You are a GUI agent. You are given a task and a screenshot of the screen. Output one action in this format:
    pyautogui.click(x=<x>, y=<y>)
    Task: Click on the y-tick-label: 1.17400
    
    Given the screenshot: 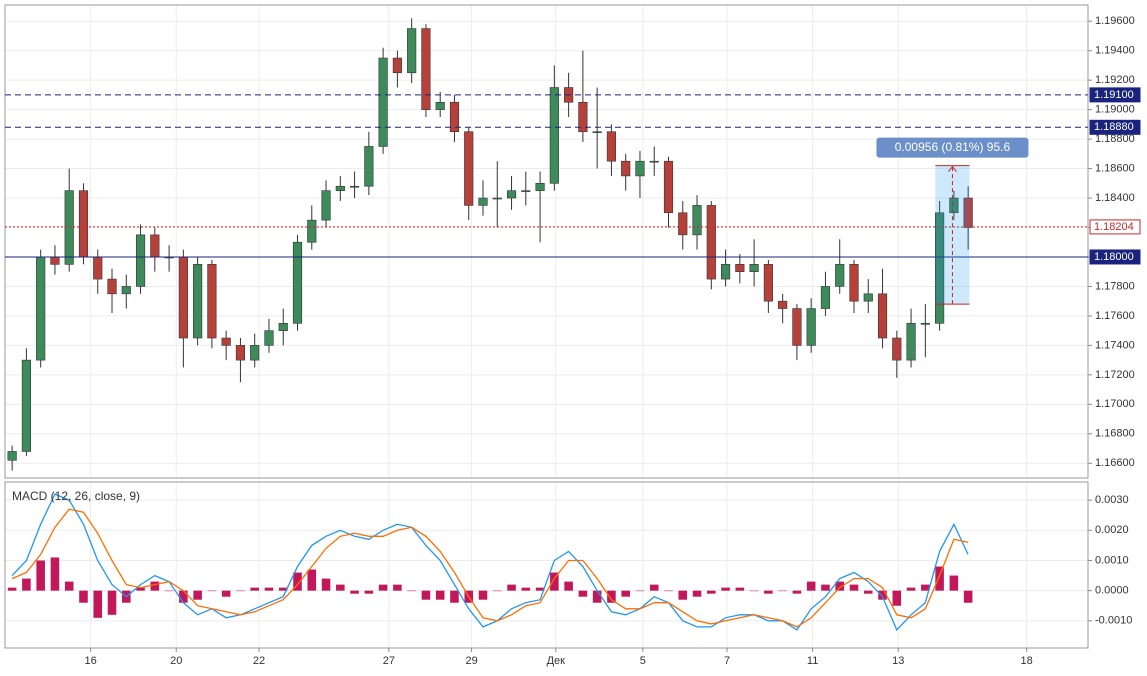 What is the action you would take?
    pyautogui.click(x=1115, y=345)
    